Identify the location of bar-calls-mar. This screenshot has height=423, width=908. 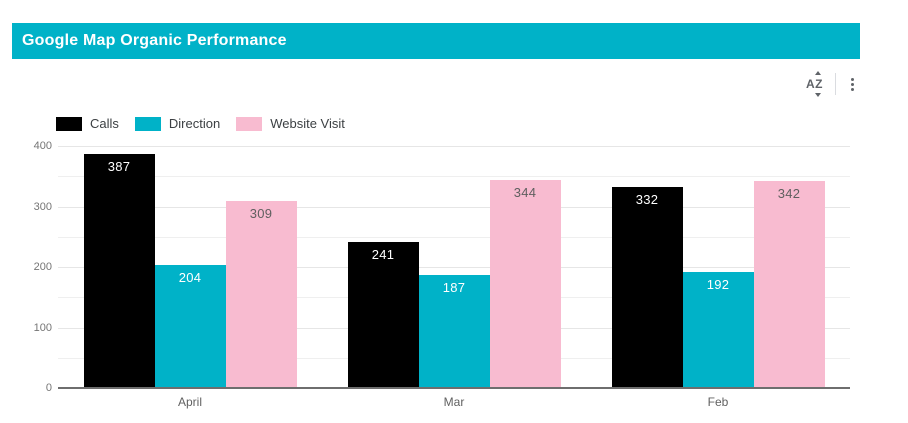
(383, 315).